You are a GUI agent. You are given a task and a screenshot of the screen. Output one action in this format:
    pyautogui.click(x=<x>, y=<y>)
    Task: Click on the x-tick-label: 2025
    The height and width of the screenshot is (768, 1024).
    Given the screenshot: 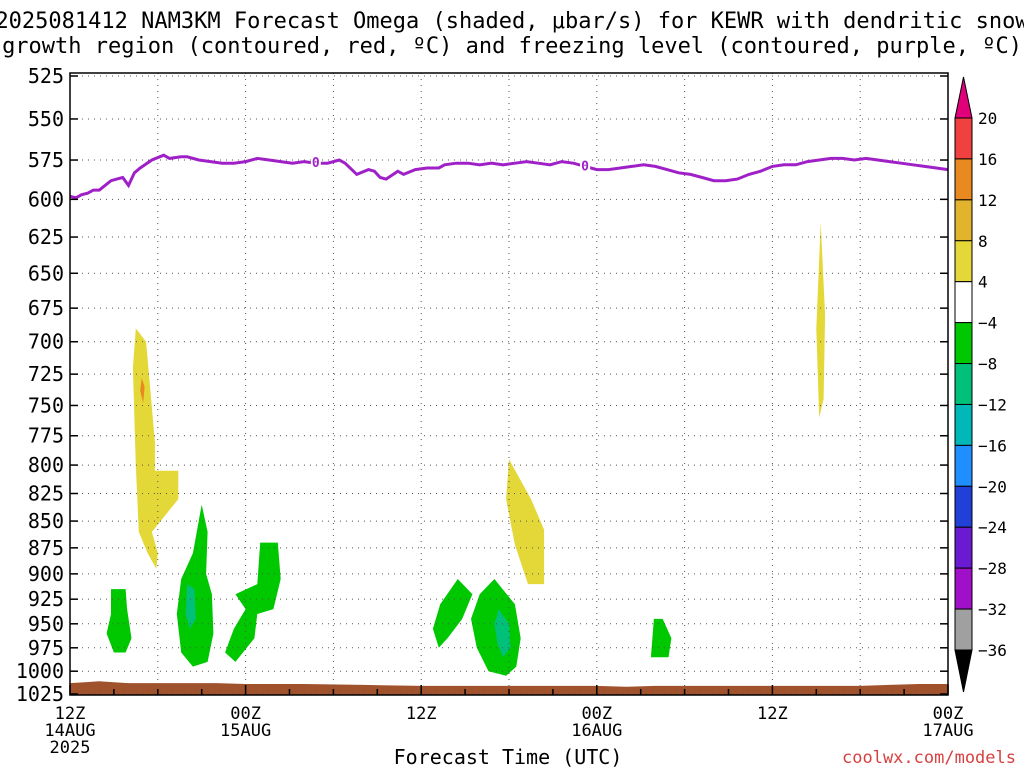 What is the action you would take?
    pyautogui.click(x=70, y=748)
    